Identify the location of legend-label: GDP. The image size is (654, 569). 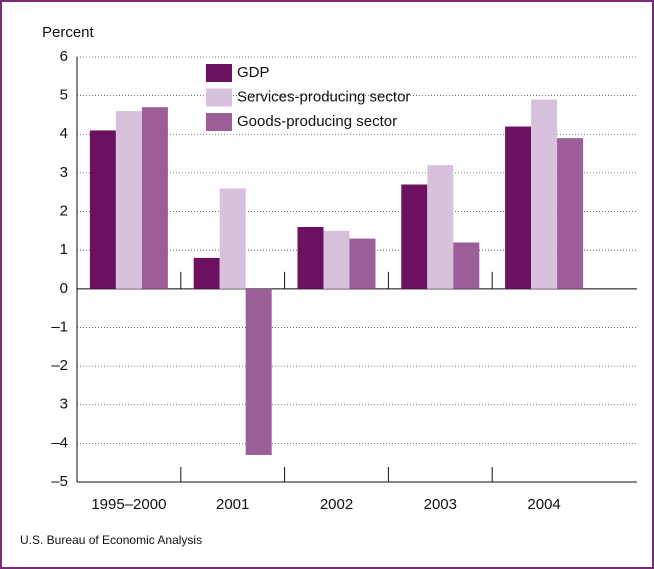
(253, 72).